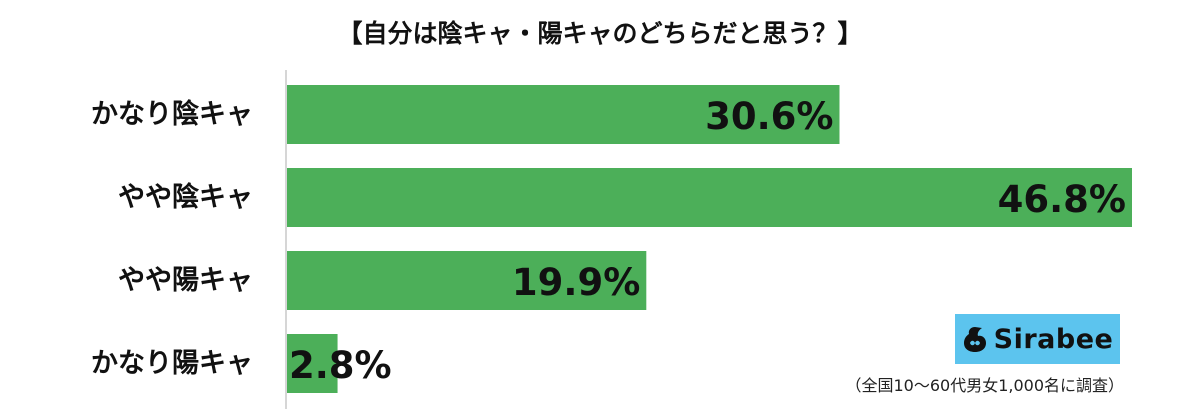 The width and height of the screenshot is (1200, 409). Describe the element at coordinates (600, 33) in the screenshot. I see `chart-title: 【自分は陰キャ・陽キャのどちらだと思う？】` at that location.